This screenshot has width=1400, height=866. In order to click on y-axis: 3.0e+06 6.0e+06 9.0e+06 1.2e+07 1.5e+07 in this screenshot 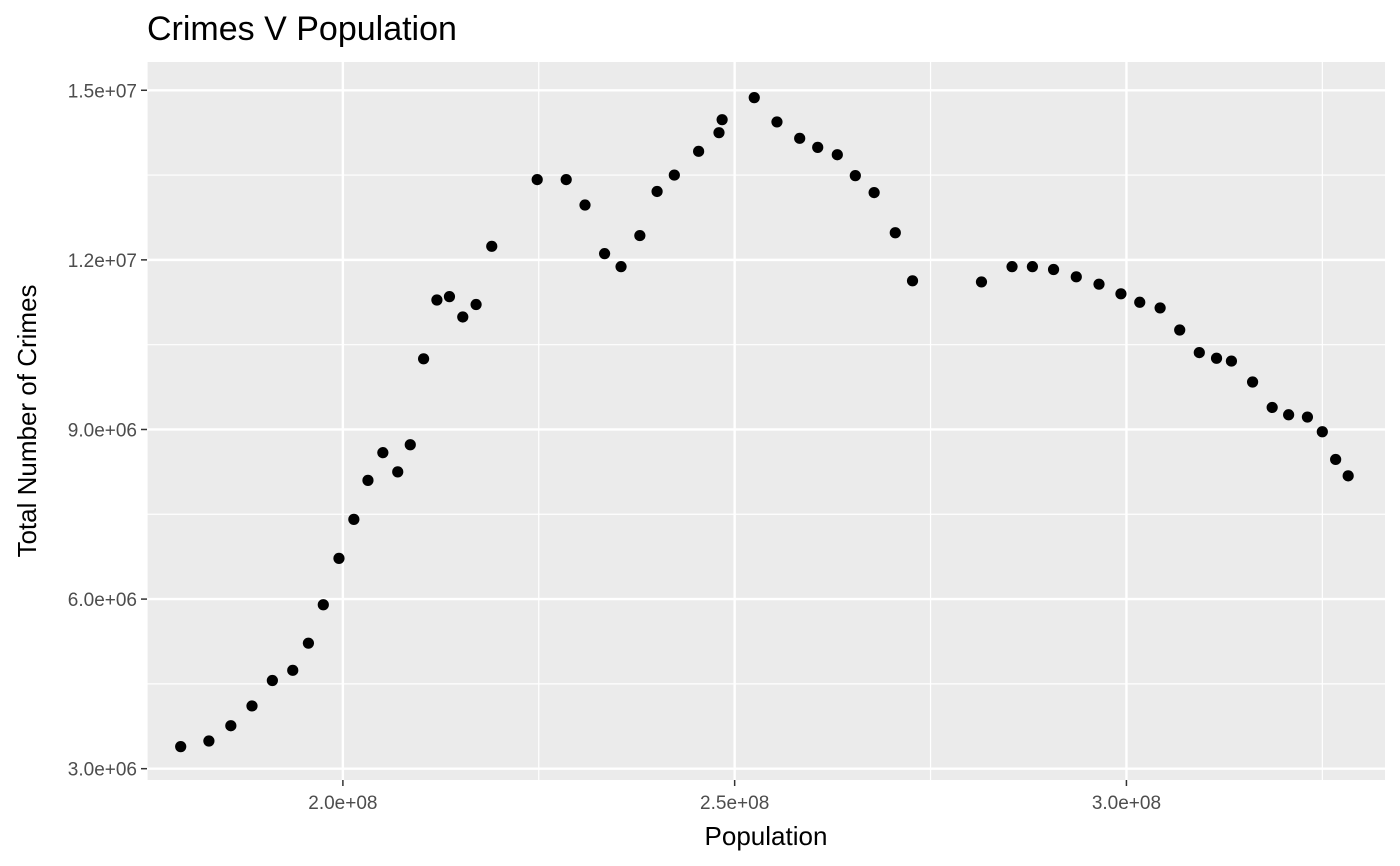, I will do `click(107, 431)`.